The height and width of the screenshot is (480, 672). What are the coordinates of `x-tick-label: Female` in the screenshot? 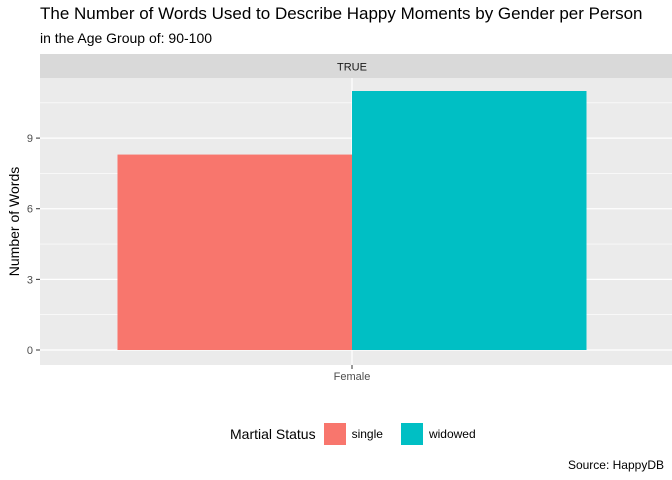 It's located at (352, 377).